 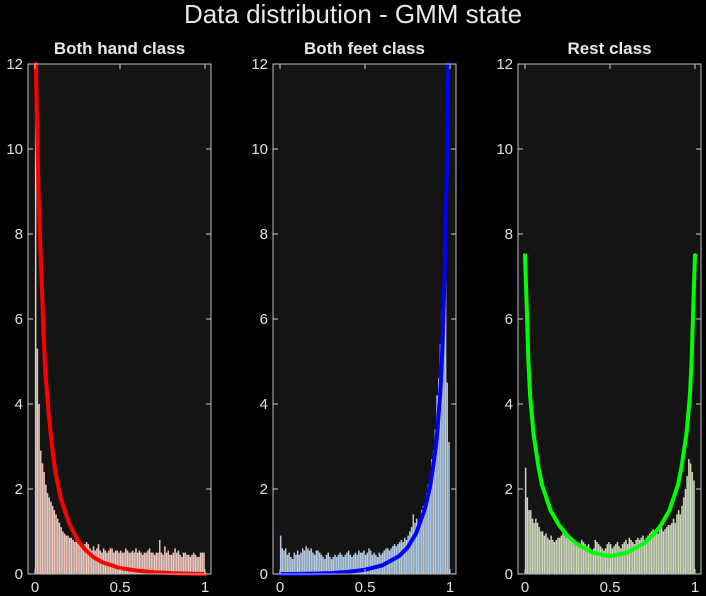 I want to click on fit-curve, so click(x=610, y=406).